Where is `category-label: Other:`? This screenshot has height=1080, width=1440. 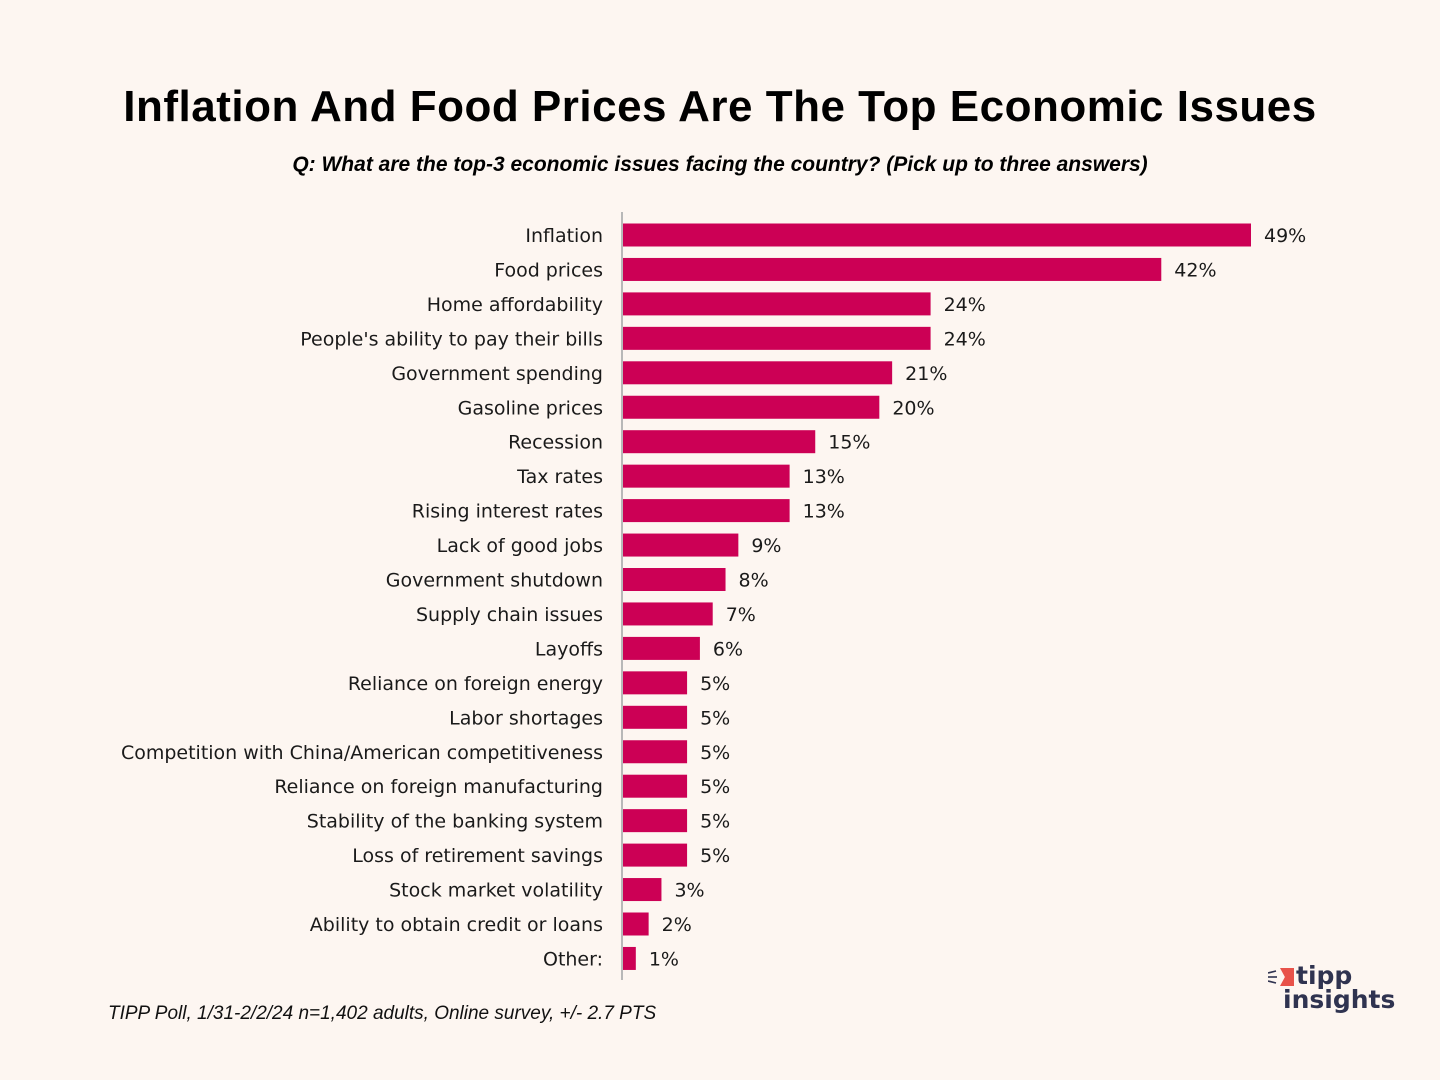 category-label: Other: is located at coordinates (573, 959).